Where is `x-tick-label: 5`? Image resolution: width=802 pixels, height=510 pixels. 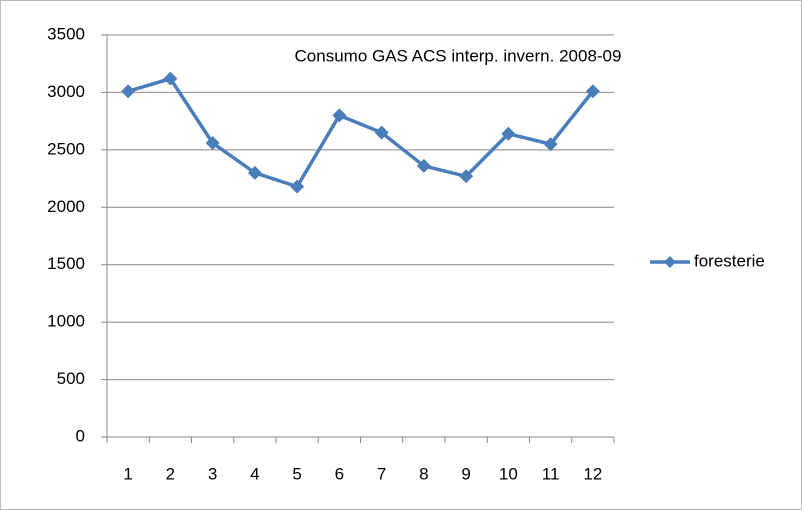
x-tick-label: 5 is located at coordinates (296, 473).